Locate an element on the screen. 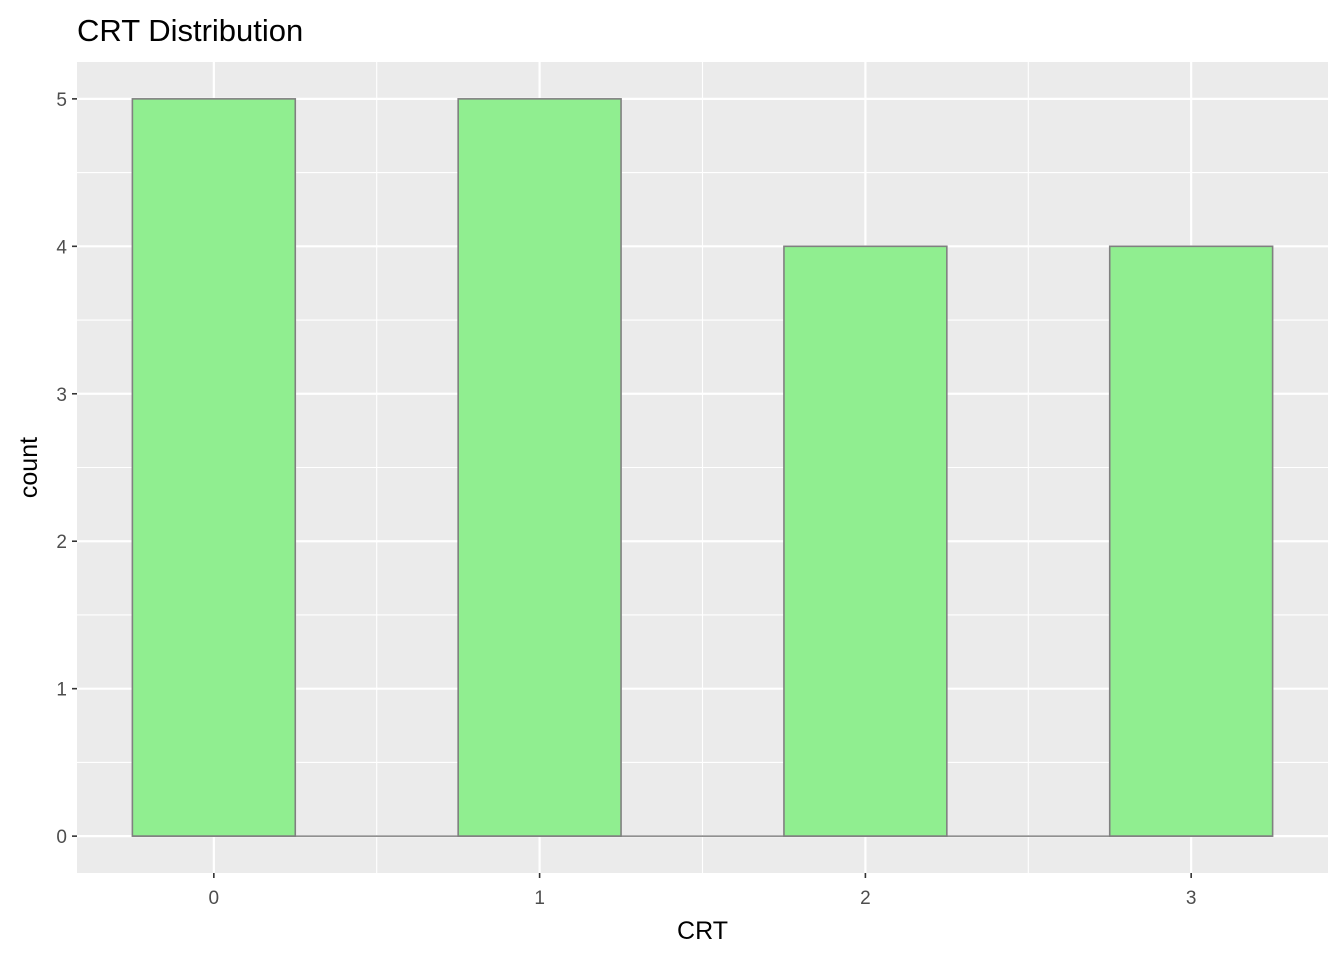  x-axis: 0 1 2 3 is located at coordinates (703, 891).